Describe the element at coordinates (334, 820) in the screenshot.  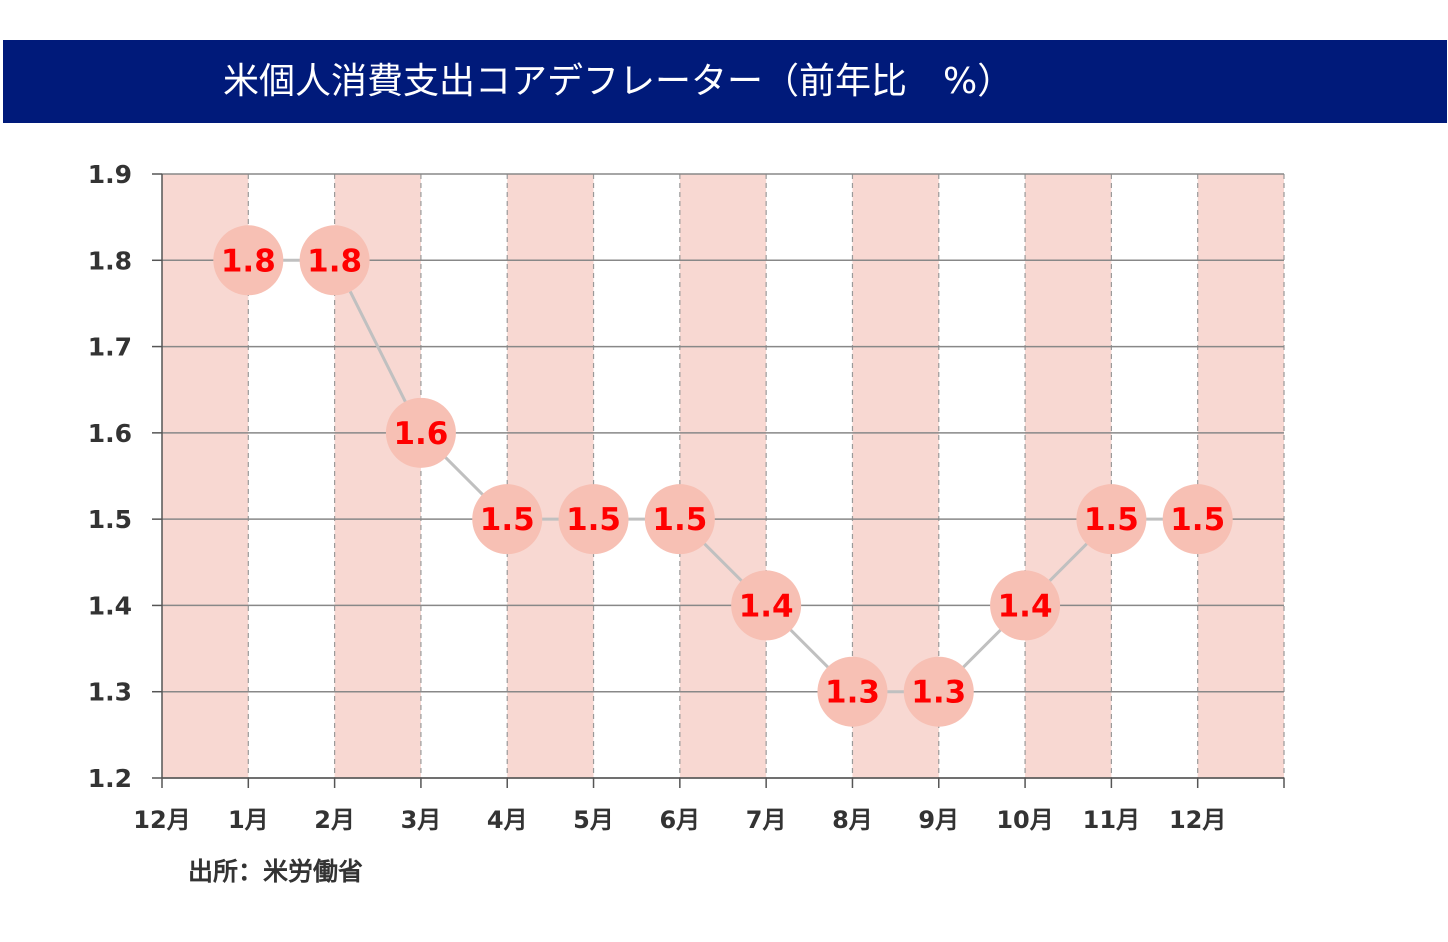
I see `x-tick-label: 2月` at that location.